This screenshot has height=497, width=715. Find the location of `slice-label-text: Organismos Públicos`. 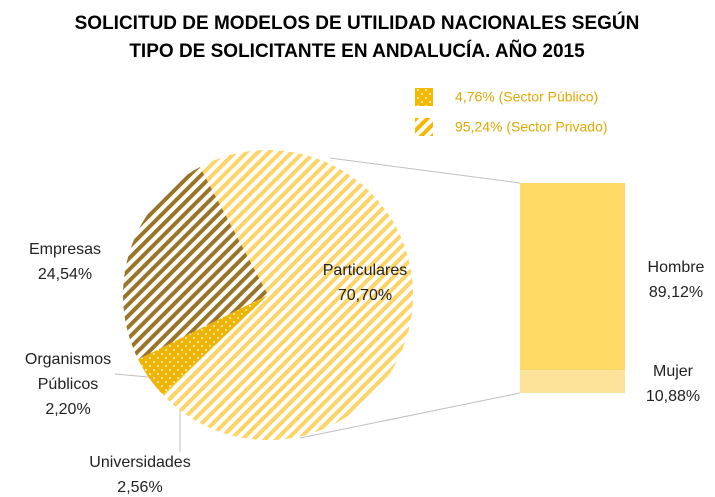

slice-label-text: Organismos Públicos is located at coordinates (68, 372).